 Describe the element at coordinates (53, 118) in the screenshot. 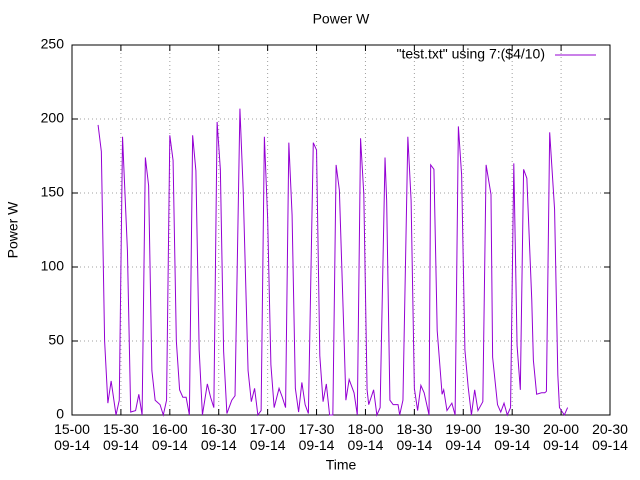

I see `y-tick-label: 200` at that location.